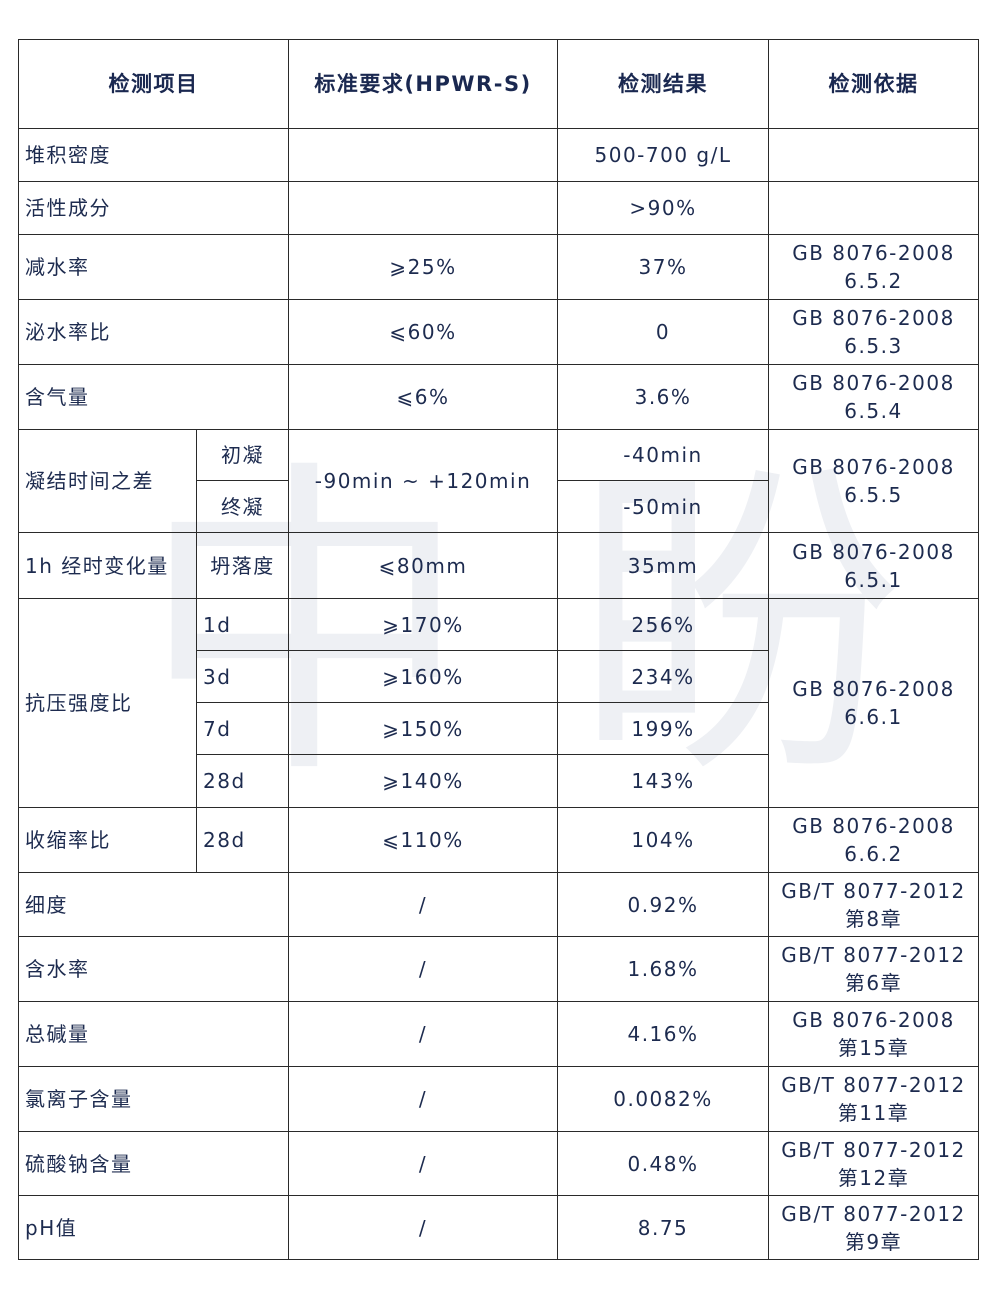  Describe the element at coordinates (107, 565) in the screenshot. I see `item-1h-change: 1h 经时变化量` at that location.